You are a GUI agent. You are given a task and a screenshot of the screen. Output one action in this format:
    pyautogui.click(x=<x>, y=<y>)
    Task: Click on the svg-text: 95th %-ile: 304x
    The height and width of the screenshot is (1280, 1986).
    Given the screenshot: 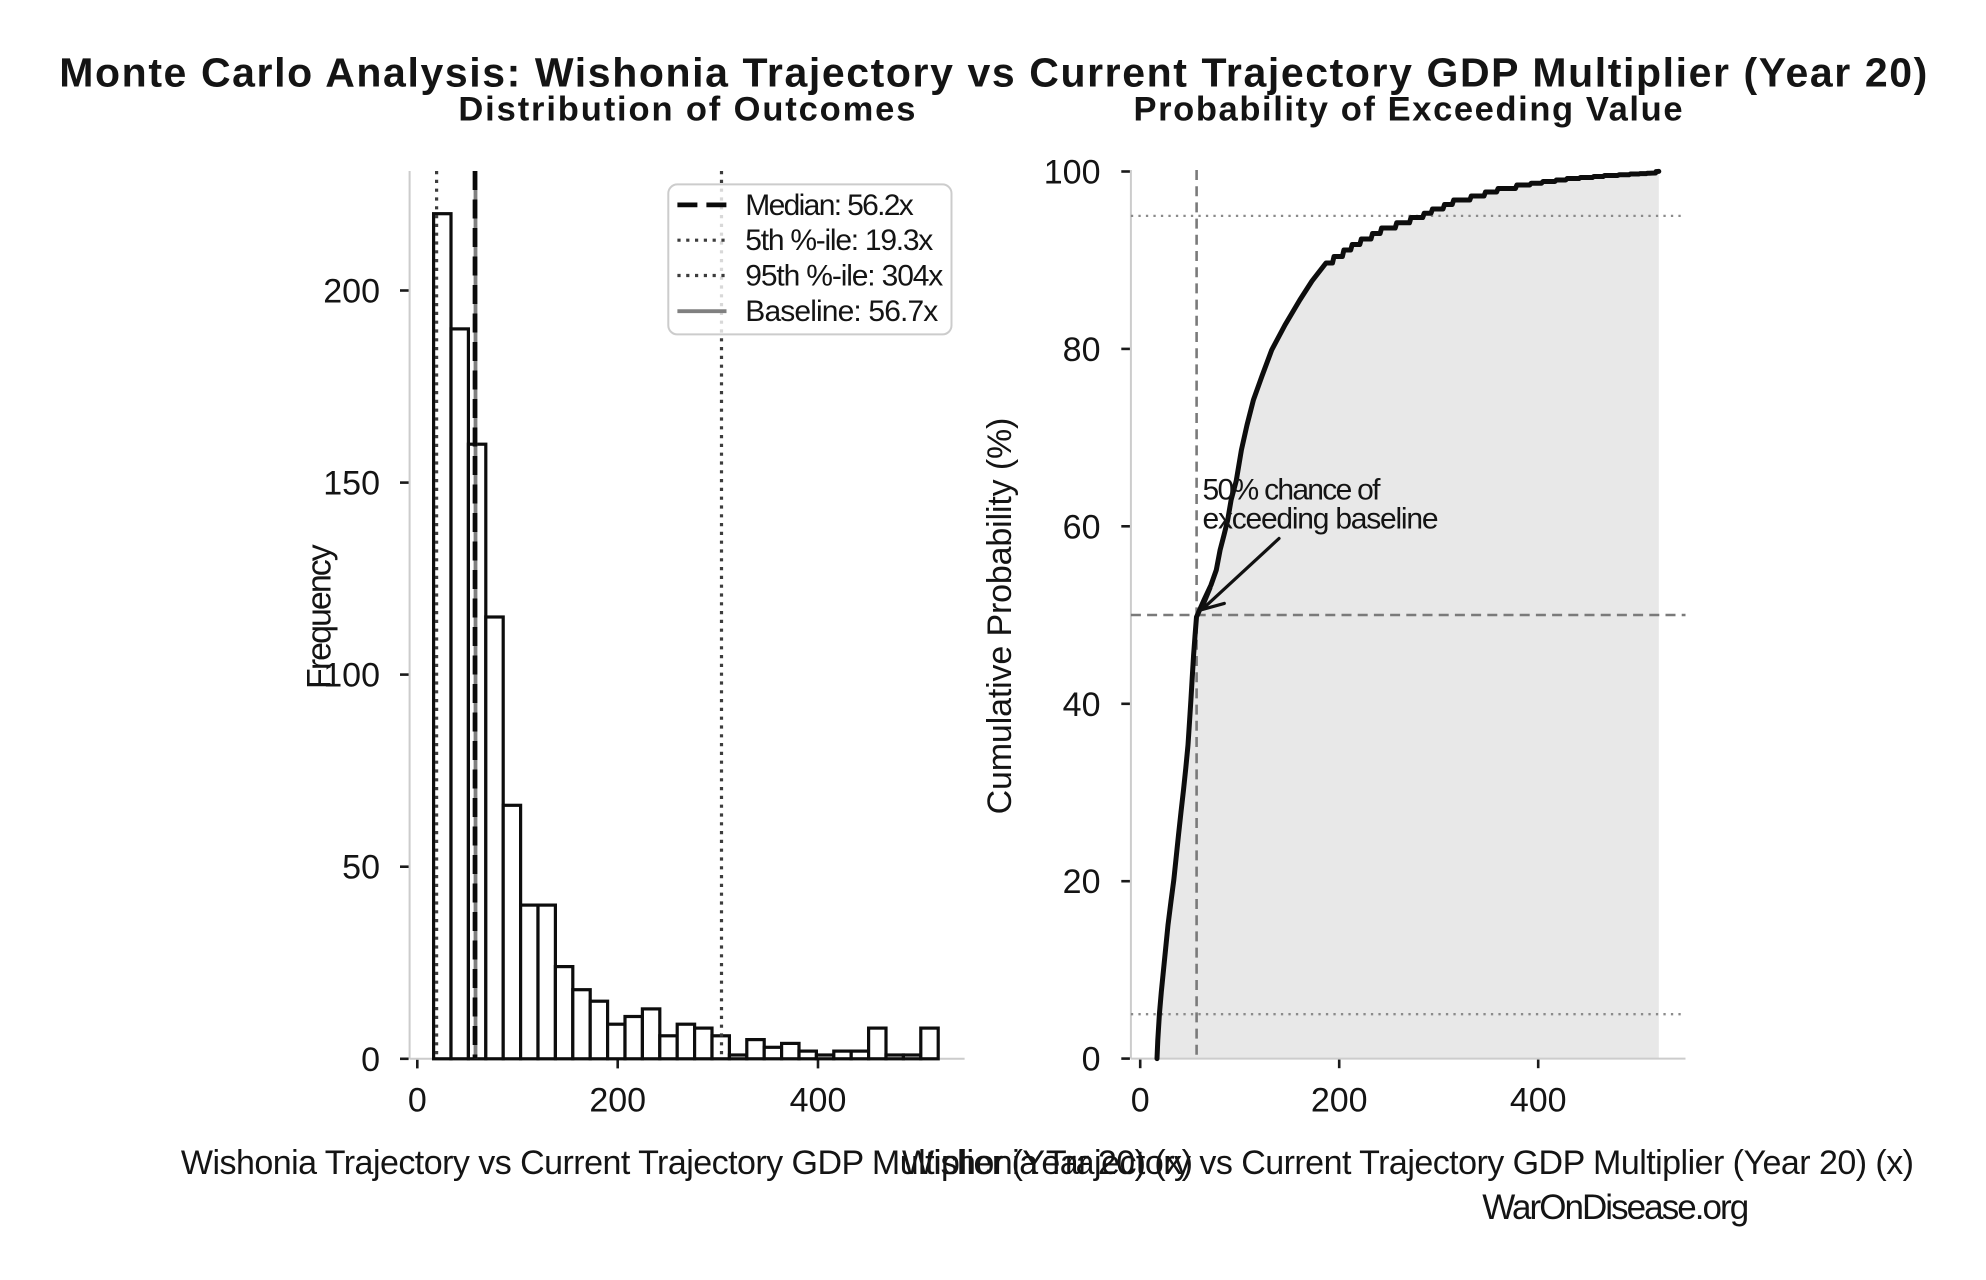 What is the action you would take?
    pyautogui.click(x=844, y=276)
    